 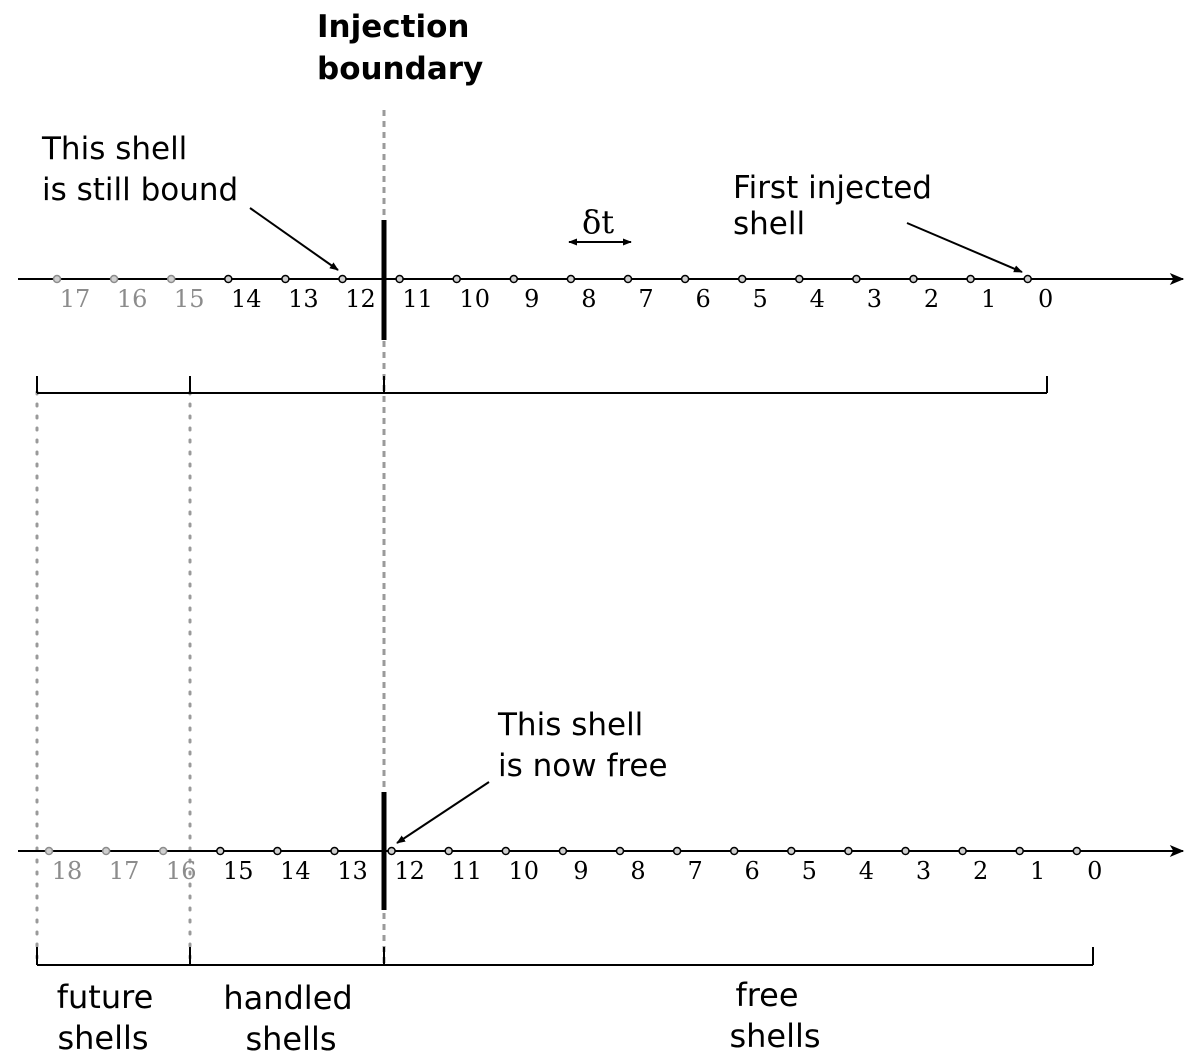 I want to click on bottom-shell-label: 7, so click(x=694, y=871).